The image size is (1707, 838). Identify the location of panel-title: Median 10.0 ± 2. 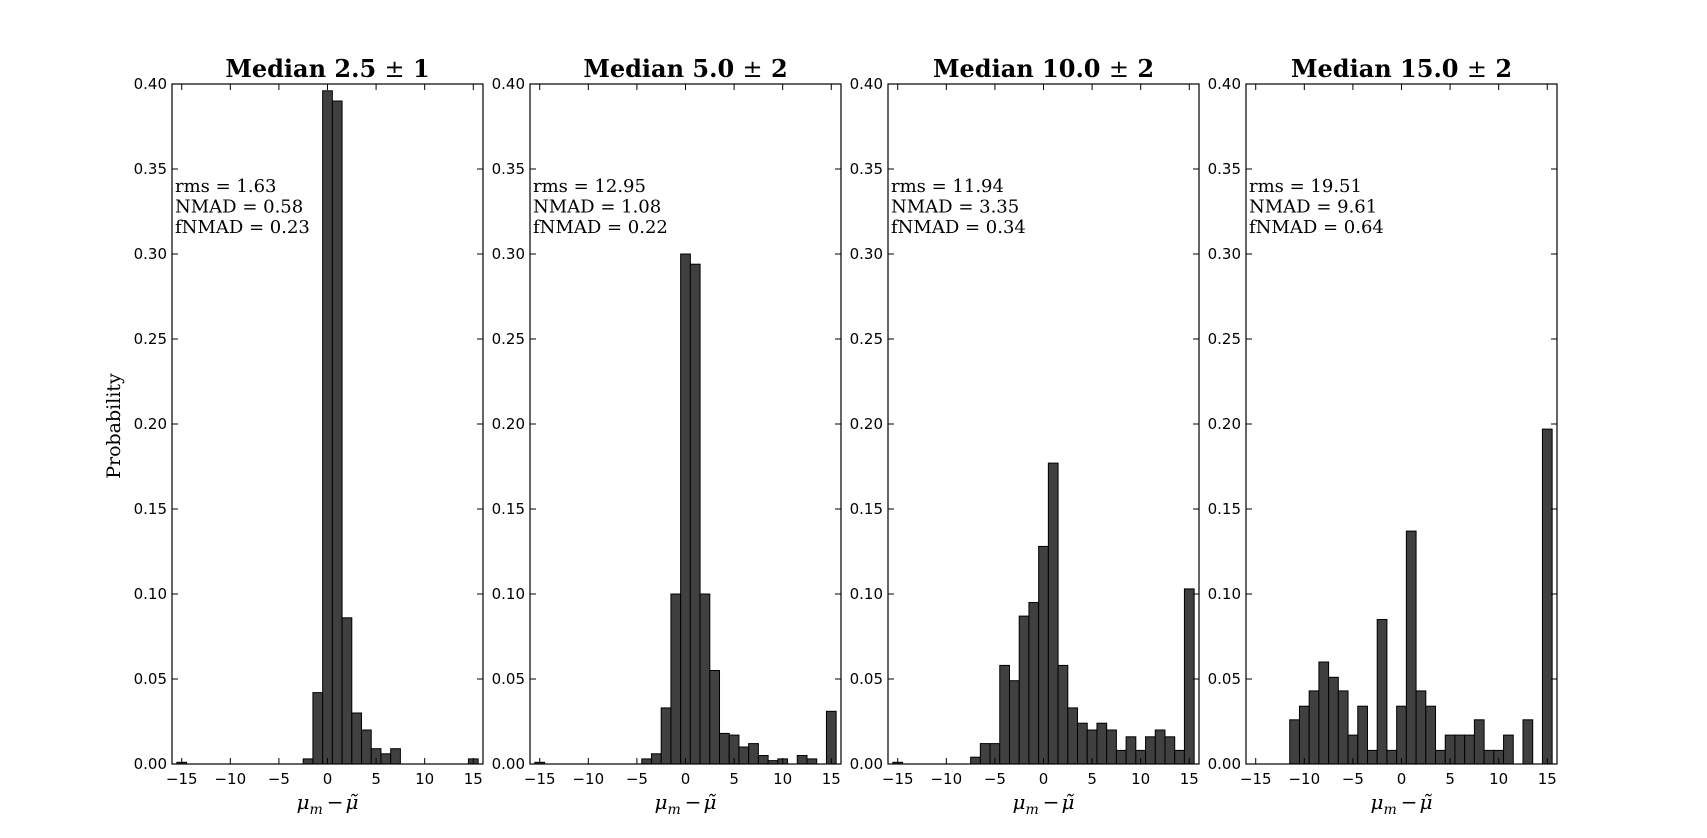
(1043, 68).